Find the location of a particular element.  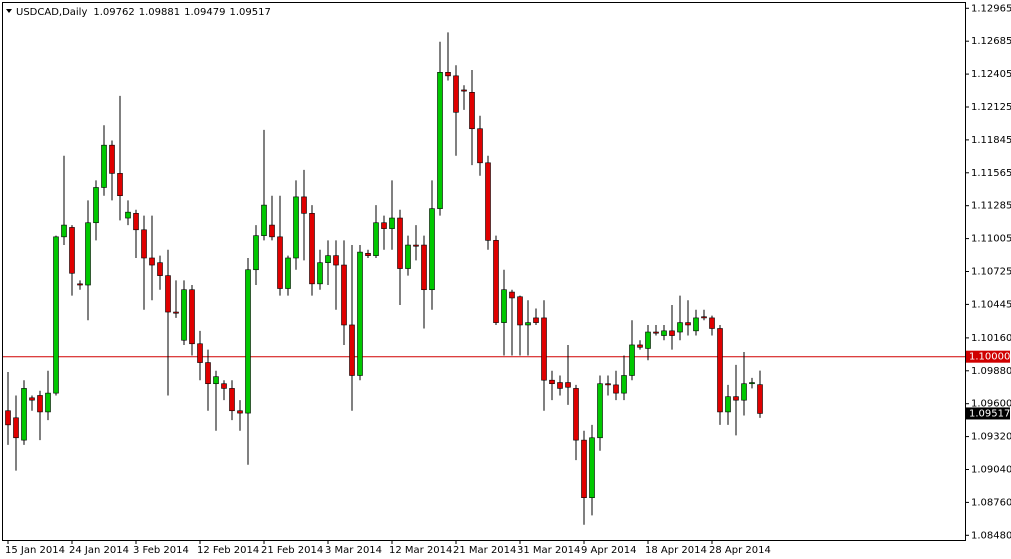

y-tick-label: 1.11845 is located at coordinates (991, 140).